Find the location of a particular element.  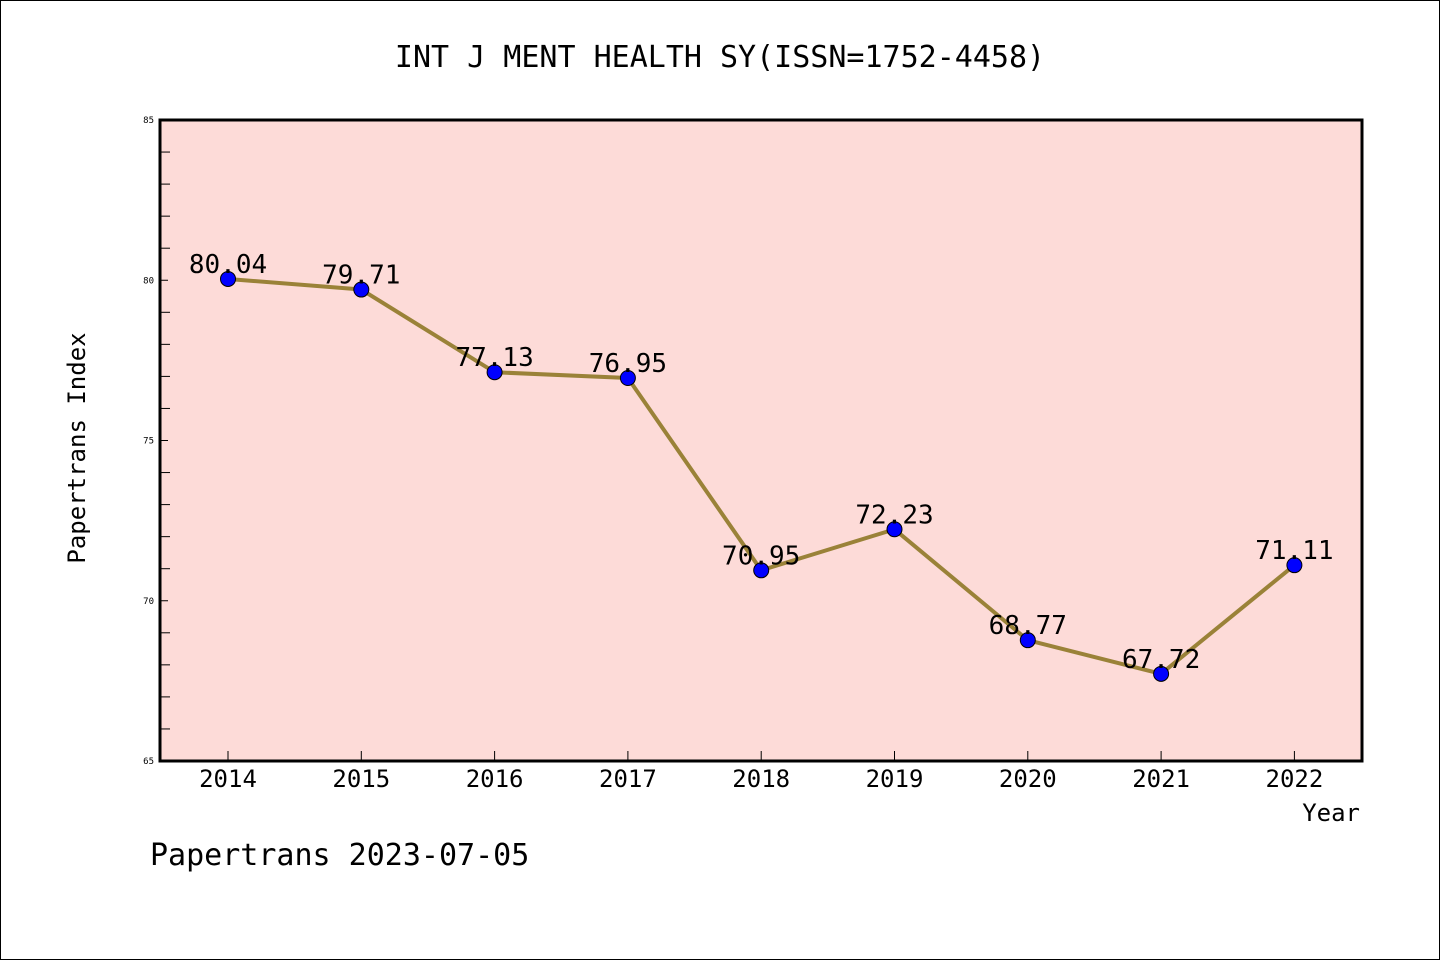

y-axis-label: Papertrans Index is located at coordinates (77, 447).